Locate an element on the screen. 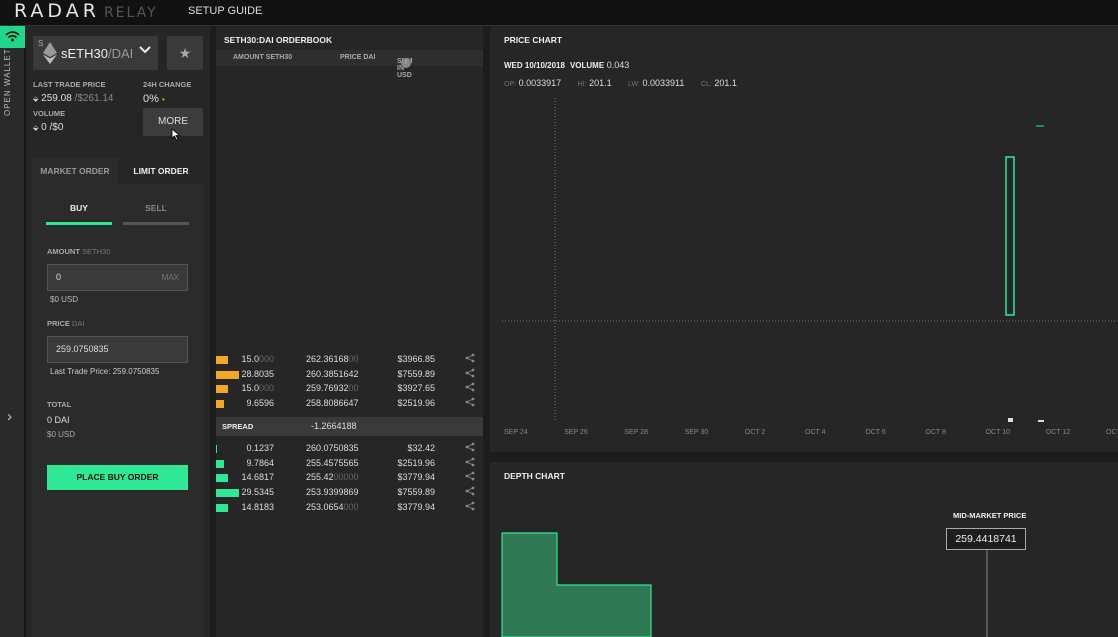 This screenshot has height=637, width=1118. setup-guide-link: SETUP GUIDE is located at coordinates (225, 11).